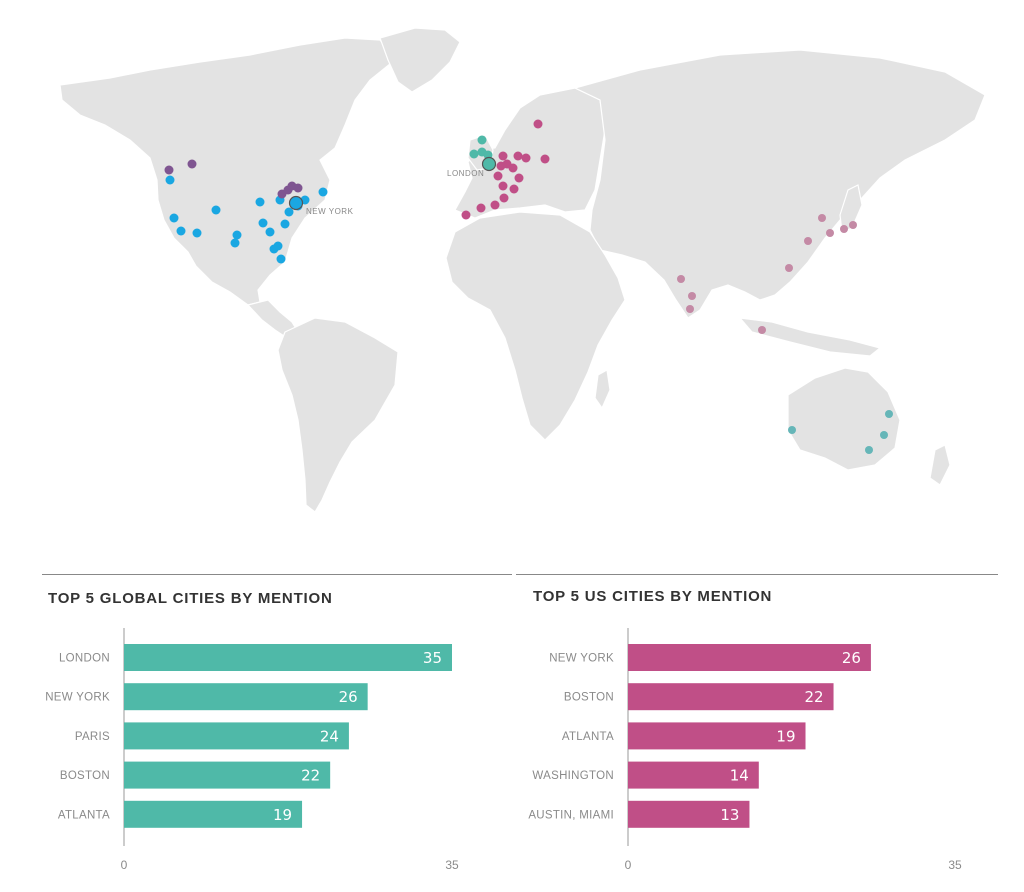  Describe the element at coordinates (338, 415) in the screenshot. I see `landmass-south-america` at that location.